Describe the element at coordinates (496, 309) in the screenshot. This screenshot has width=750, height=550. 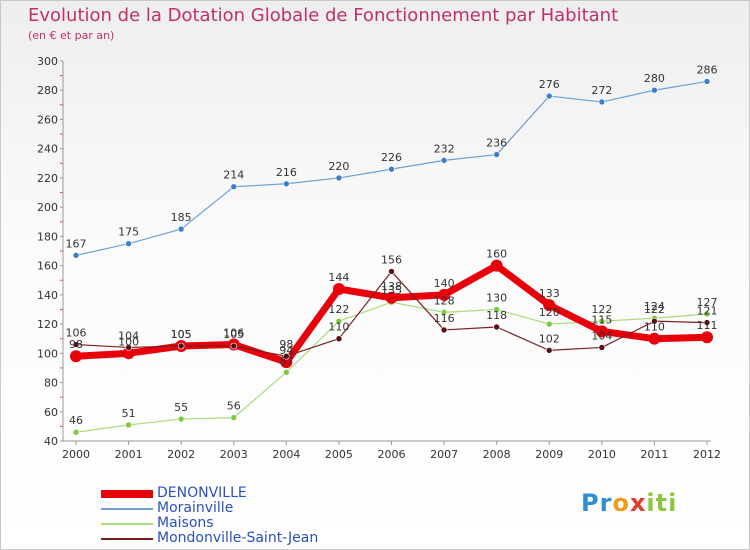
I see `point-maisons-2008` at that location.